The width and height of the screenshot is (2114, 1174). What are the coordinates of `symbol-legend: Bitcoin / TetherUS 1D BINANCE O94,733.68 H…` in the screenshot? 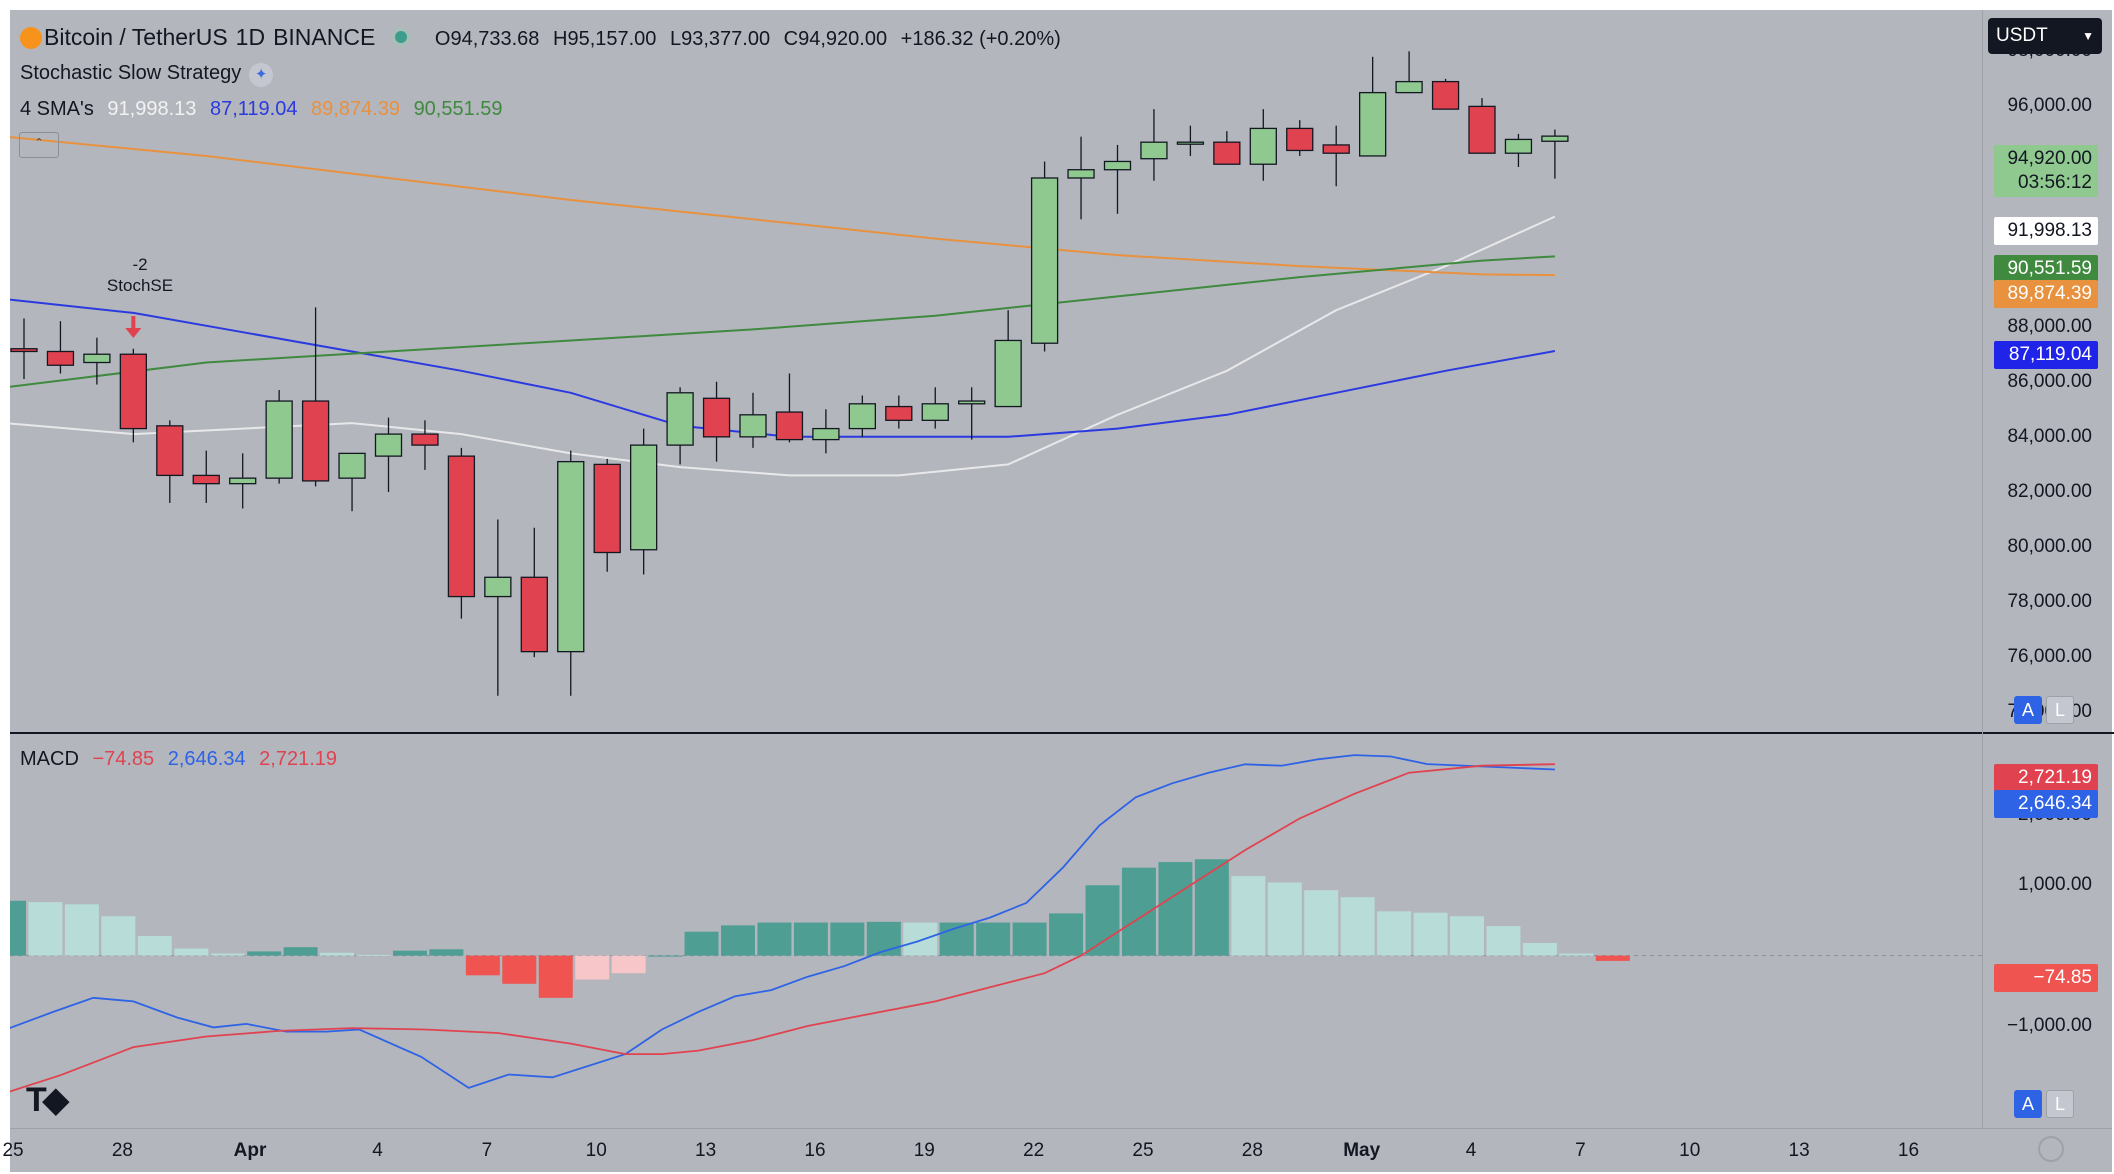 It's located at (544, 37).